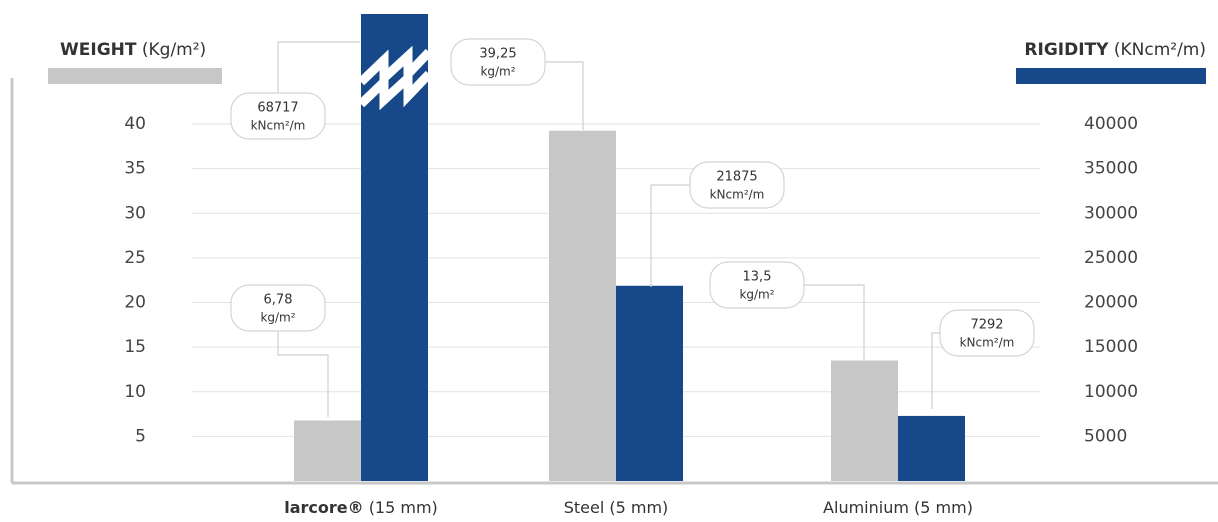 The height and width of the screenshot is (522, 1218). Describe the element at coordinates (1111, 213) in the screenshot. I see `y2-tick-label: 30000` at that location.